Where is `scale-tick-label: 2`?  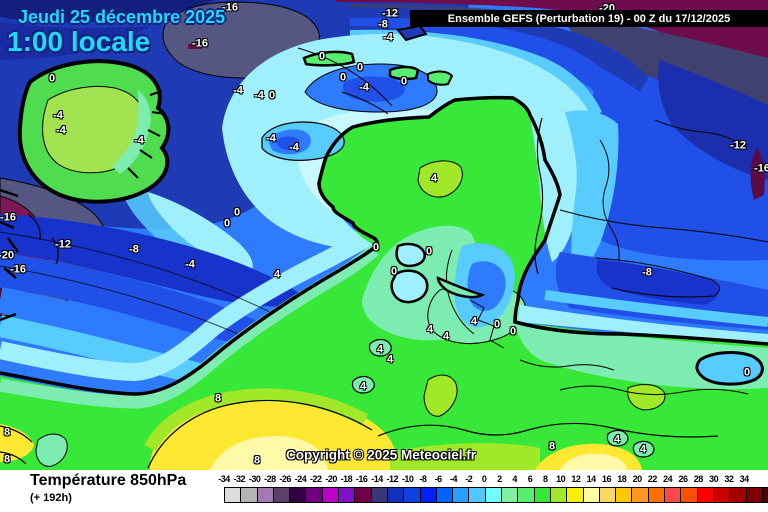 scale-tick-label: 2 is located at coordinates (499, 479).